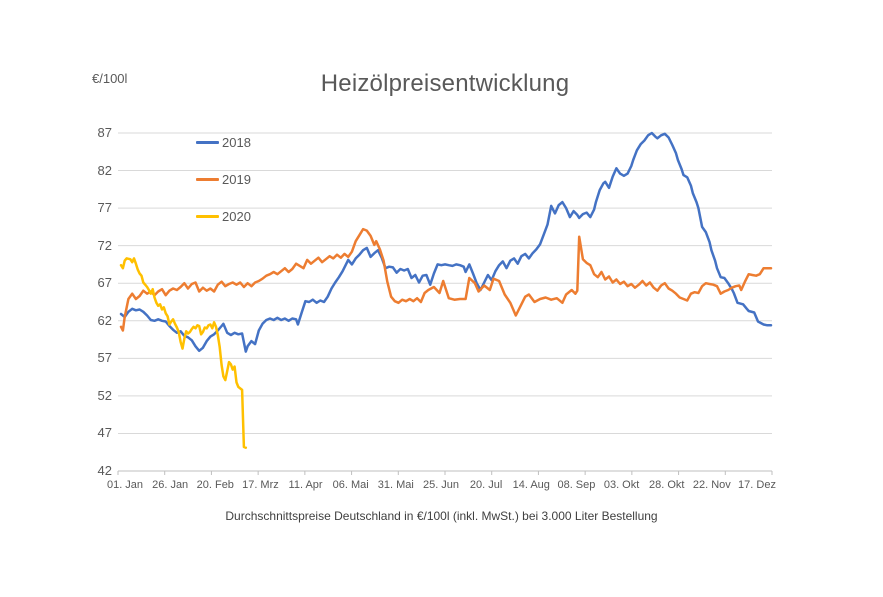 Image resolution: width=883 pixels, height=597 pixels. Describe the element at coordinates (104, 170) in the screenshot. I see `y-tick-label-82: 82` at that location.